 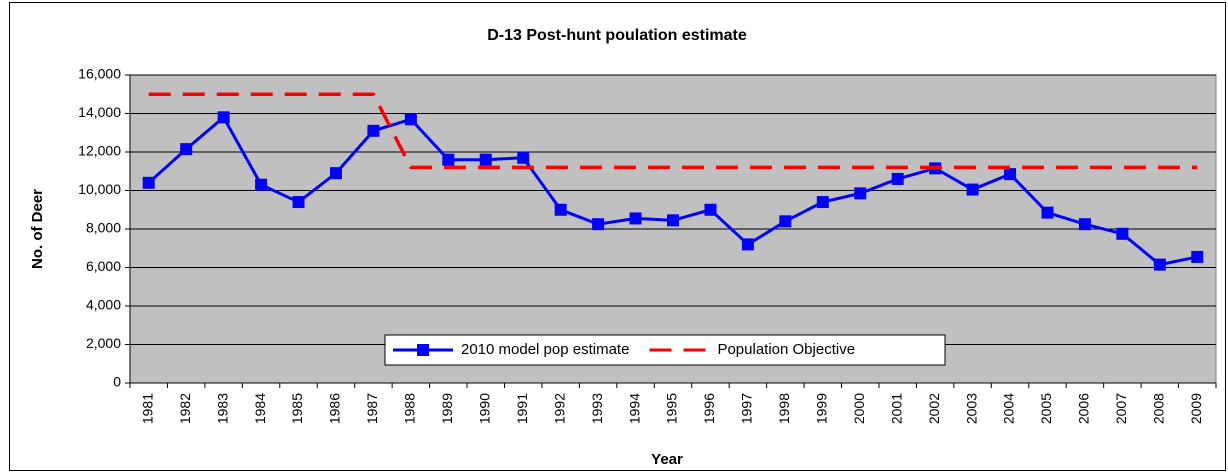 I want to click on x-tick-label: 2001, so click(x=896, y=408).